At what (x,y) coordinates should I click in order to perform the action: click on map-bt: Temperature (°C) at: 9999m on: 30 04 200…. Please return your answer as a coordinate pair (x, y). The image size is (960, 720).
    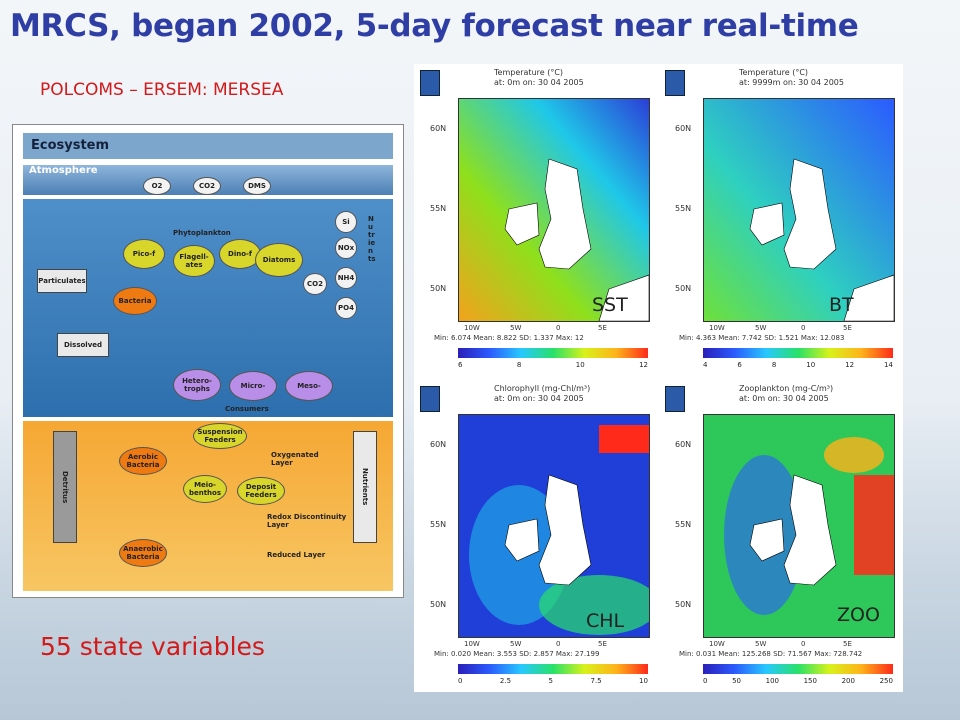
    Looking at the image, I should click on (781, 220).